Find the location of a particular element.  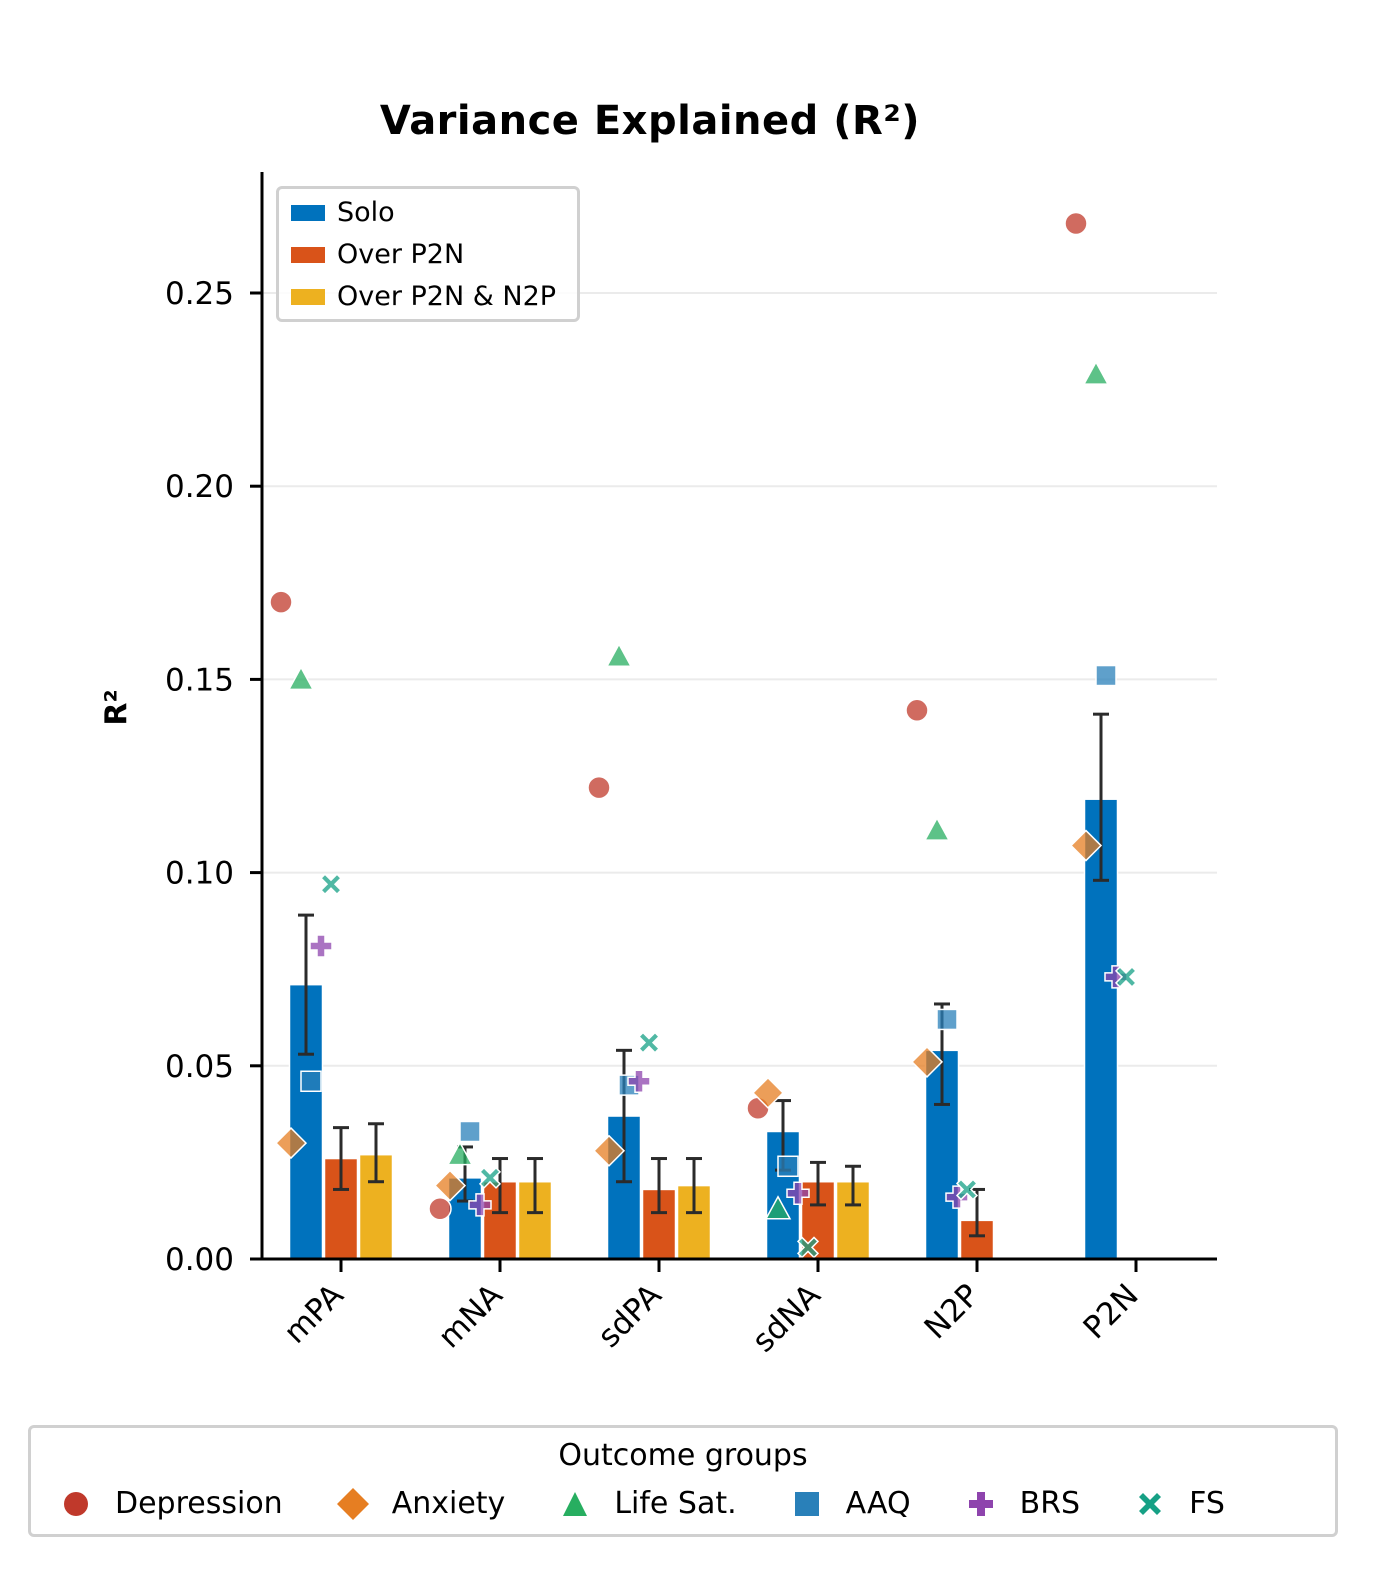

legend-item-brs: BRS is located at coordinates (1022, 1503).